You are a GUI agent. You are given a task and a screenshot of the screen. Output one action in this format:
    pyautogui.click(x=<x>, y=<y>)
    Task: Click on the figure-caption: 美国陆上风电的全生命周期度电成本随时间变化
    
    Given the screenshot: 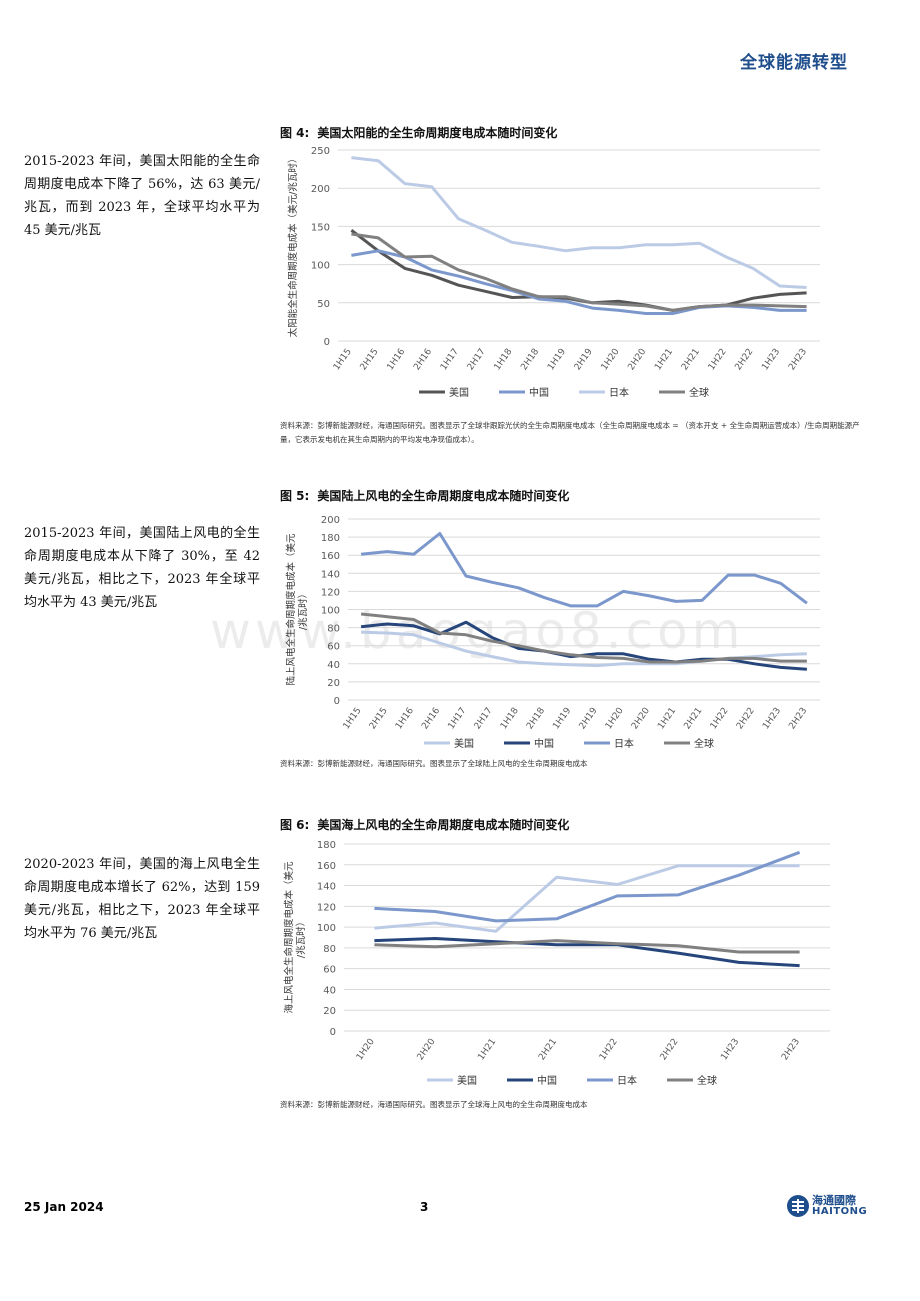 What is the action you would take?
    pyautogui.click(x=443, y=496)
    